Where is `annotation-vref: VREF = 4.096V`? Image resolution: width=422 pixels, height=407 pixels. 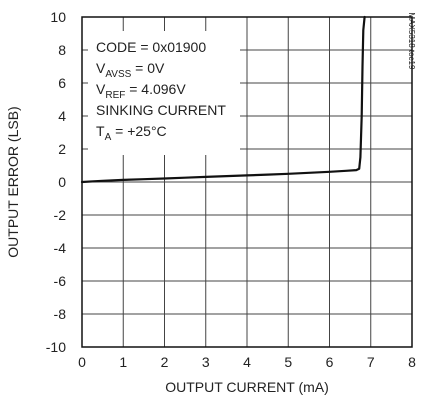
annotation-vref: VREF = 4.096V is located at coordinates (141, 91).